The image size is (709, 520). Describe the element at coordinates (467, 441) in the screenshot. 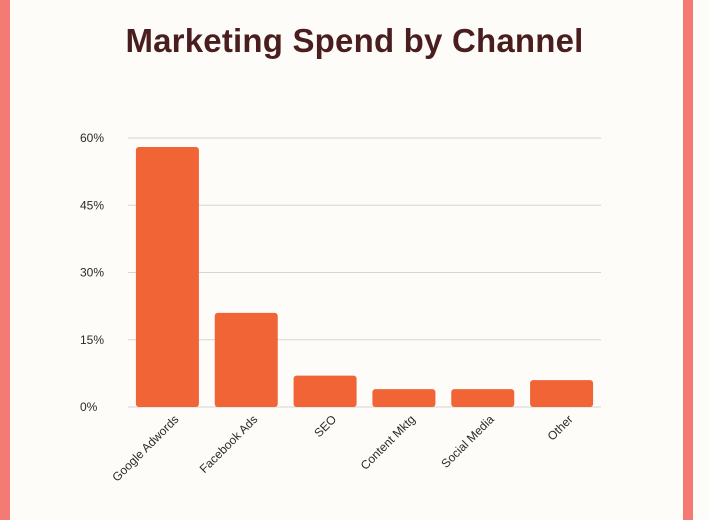

I see `x-tick-label: Social Media` at that location.